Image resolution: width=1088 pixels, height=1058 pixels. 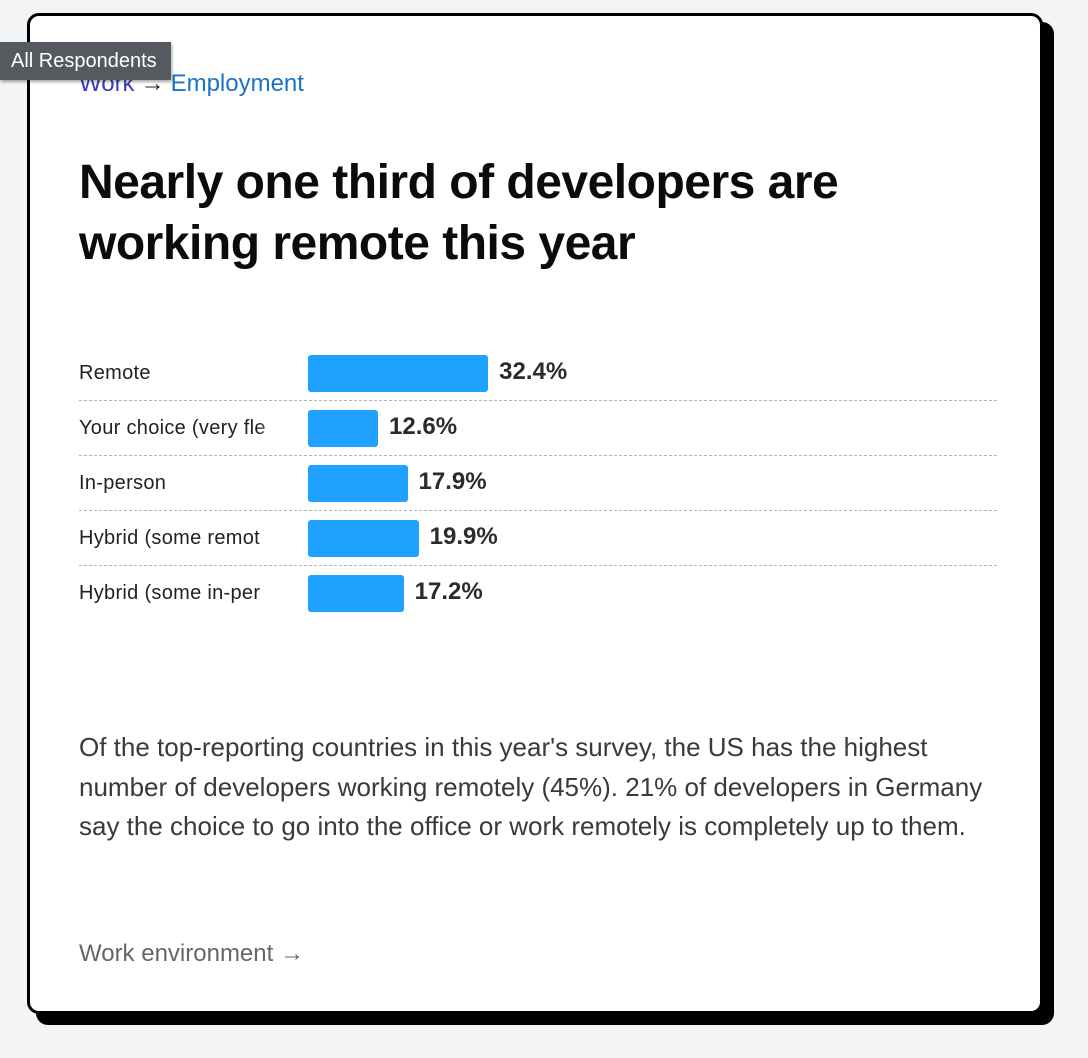 I want to click on chart-category-label: Remote, so click(x=115, y=373).